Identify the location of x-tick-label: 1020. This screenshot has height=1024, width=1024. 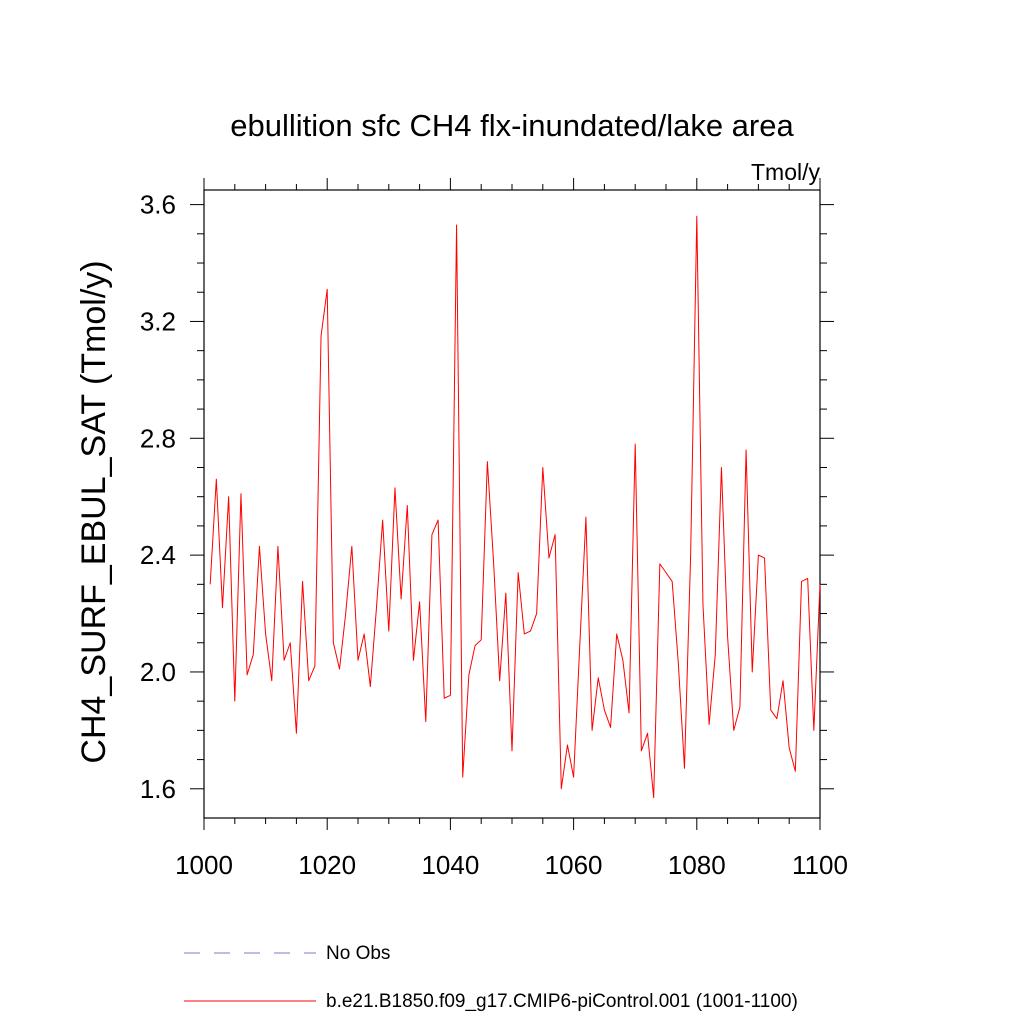
(327, 865).